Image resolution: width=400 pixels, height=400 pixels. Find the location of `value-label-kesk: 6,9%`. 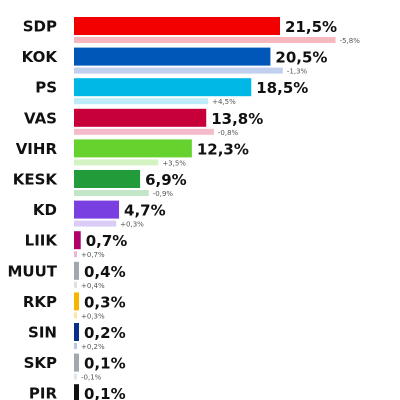

value-label-kesk: 6,9% is located at coordinates (166, 180).